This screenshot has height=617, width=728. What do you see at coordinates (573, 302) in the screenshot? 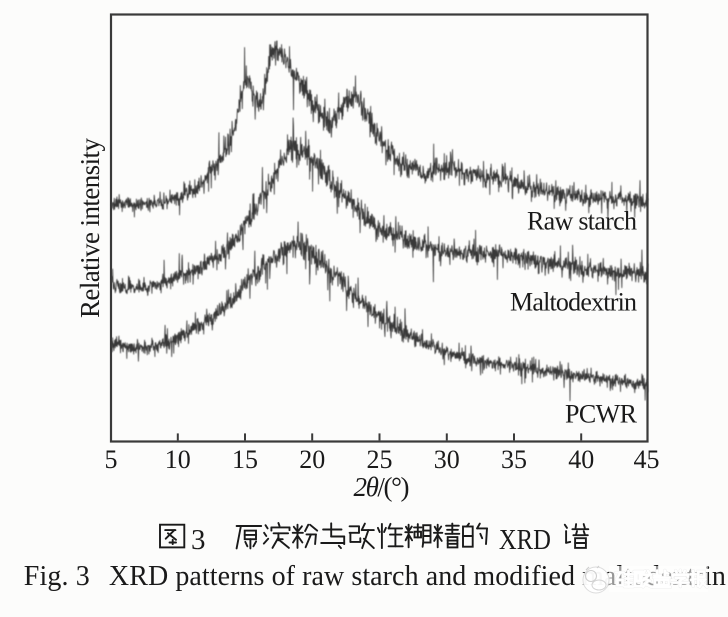
I see `svg-text: Maltodextrin` at bounding box center [573, 302].